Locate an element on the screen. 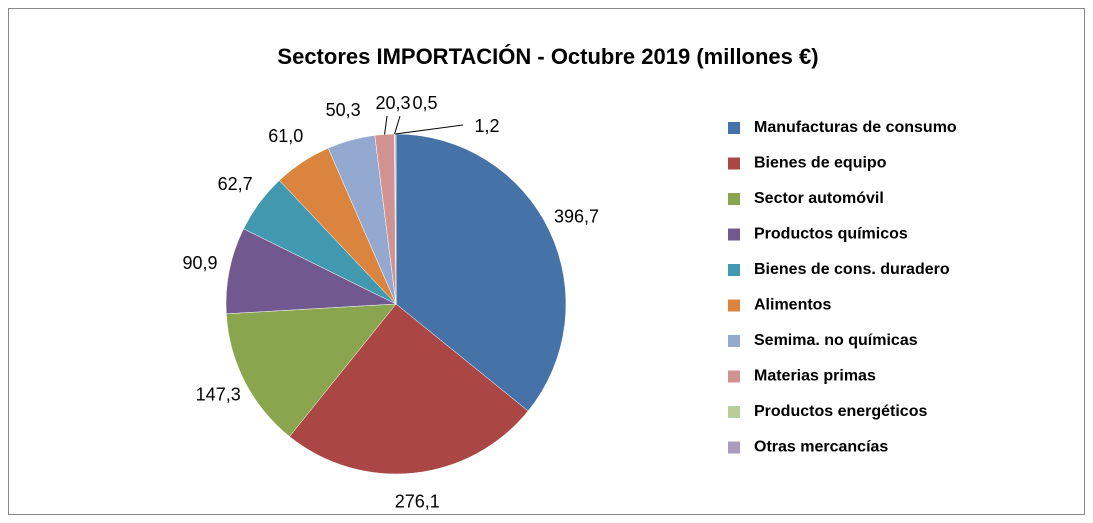  data-label: 20,3 is located at coordinates (392, 103).